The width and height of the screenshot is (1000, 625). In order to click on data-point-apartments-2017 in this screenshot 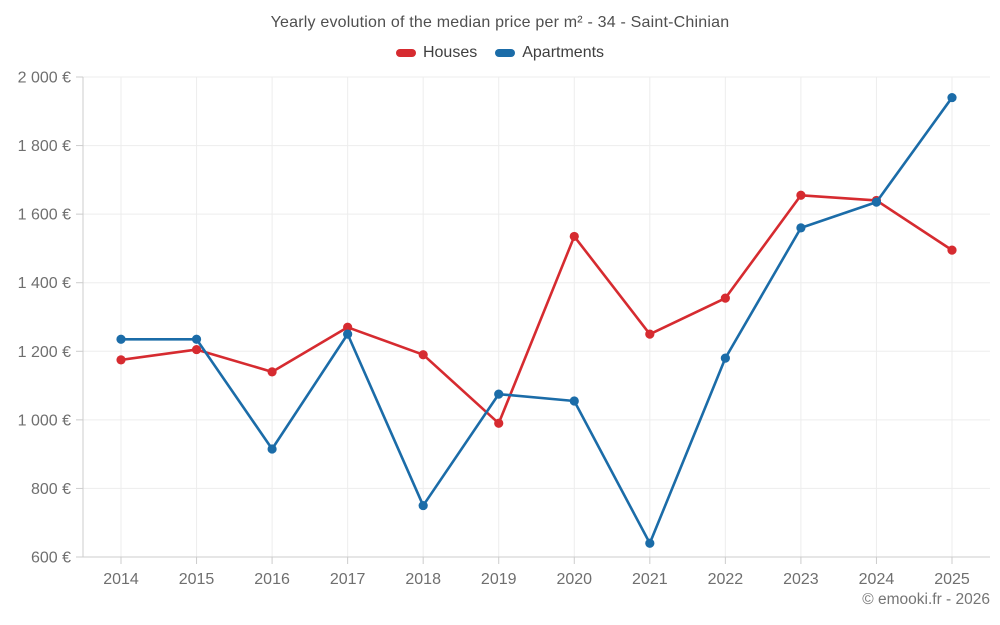, I will do `click(348, 334)`.